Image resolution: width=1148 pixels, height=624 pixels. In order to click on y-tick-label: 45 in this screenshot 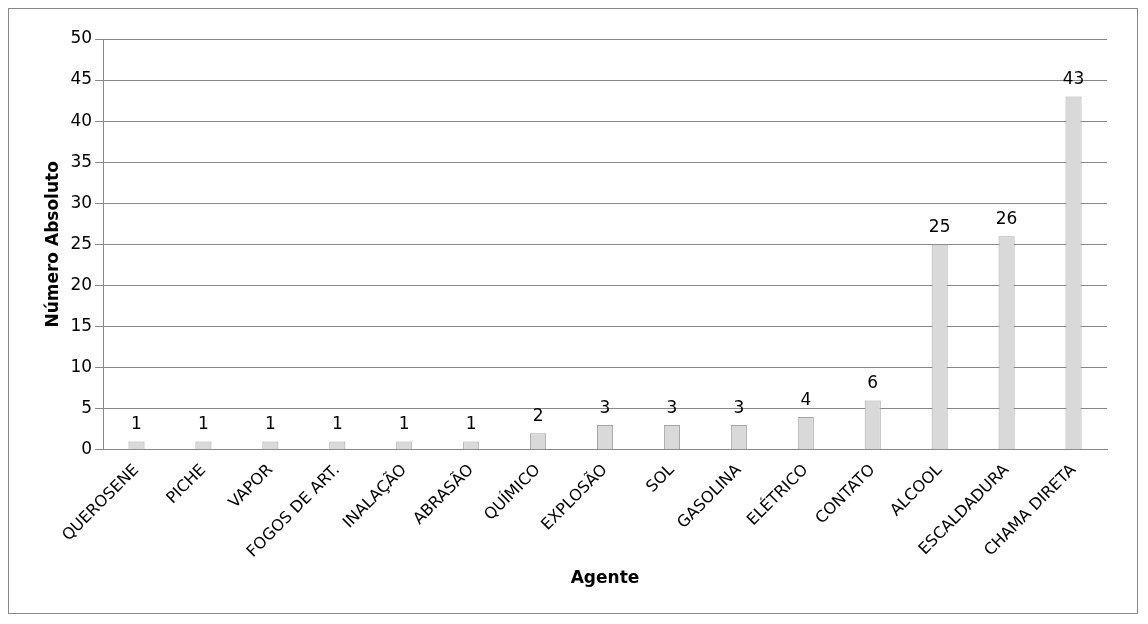, I will do `click(81, 78)`.